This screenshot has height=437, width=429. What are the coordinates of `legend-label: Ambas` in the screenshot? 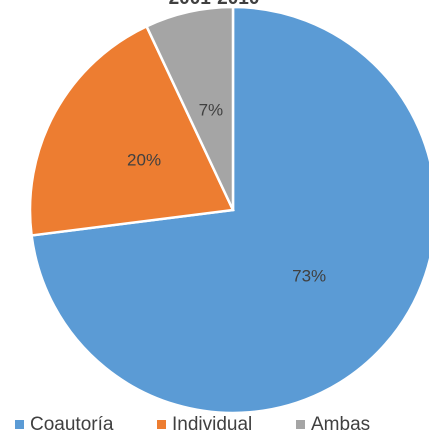 It's located at (340, 424).